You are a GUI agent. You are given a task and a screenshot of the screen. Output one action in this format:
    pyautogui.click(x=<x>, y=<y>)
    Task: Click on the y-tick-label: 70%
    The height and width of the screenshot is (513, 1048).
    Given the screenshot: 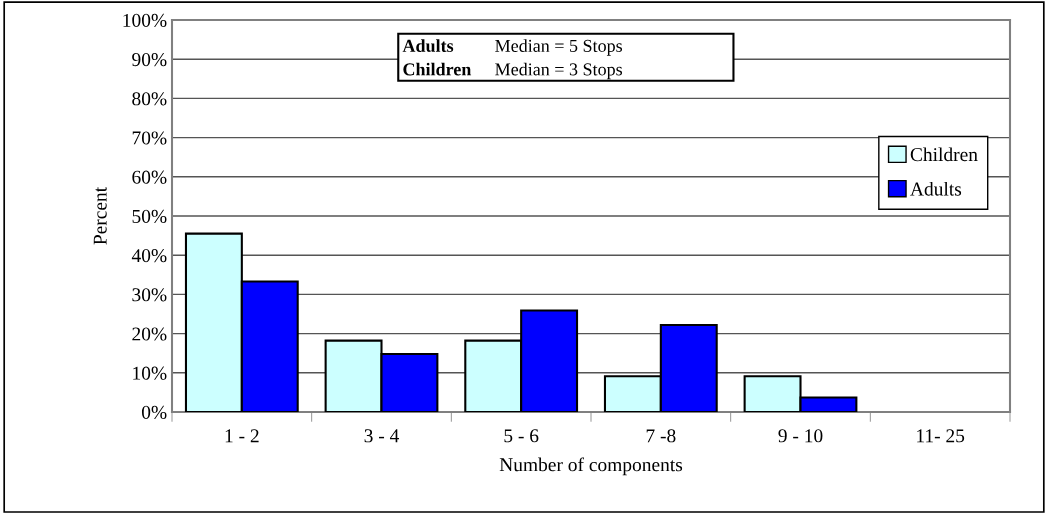 What is the action you would take?
    pyautogui.click(x=149, y=138)
    